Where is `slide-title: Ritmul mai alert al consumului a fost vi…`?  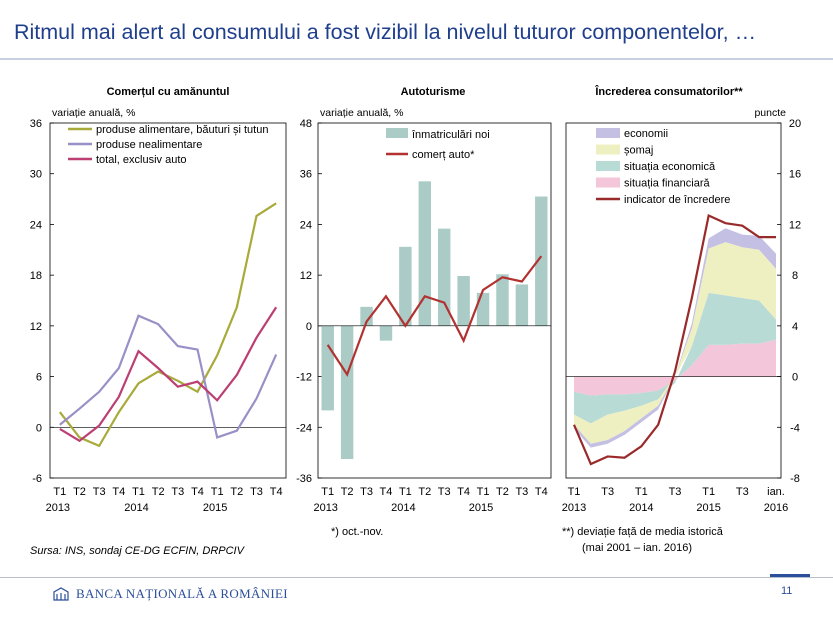 slide-title: Ritmul mai alert al consumului a fost vi… is located at coordinates (385, 32).